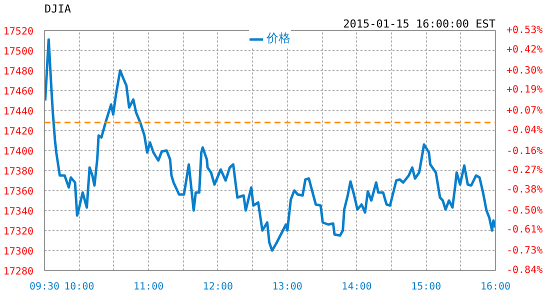  I want to click on y-tick-label: 17400, so click(18, 152).